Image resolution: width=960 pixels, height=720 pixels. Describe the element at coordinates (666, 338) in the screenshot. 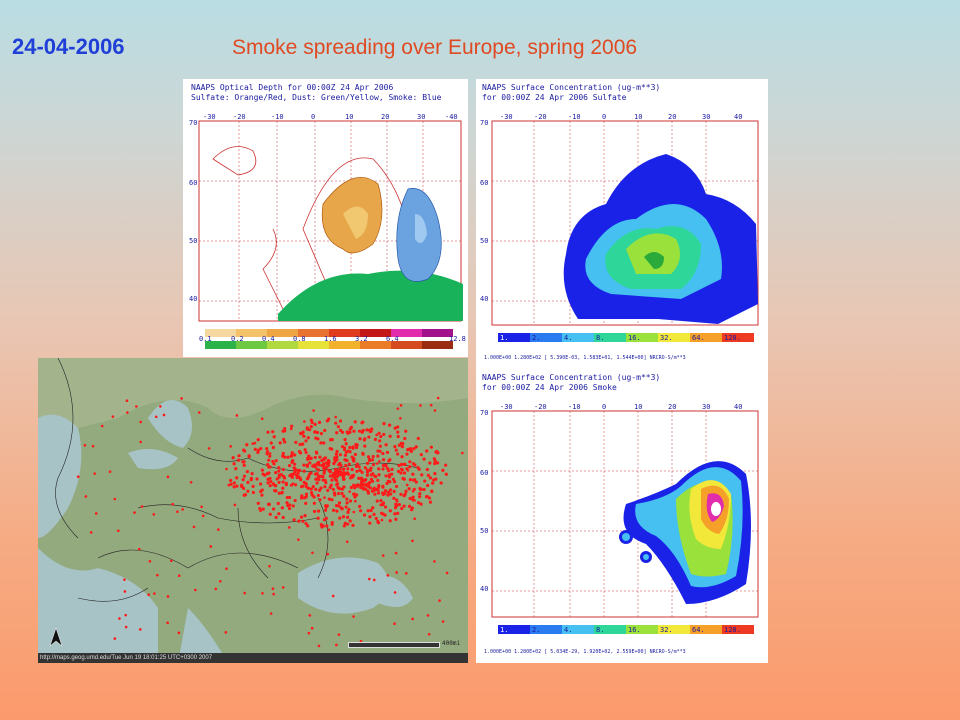

I see `legend-label: 32.` at that location.